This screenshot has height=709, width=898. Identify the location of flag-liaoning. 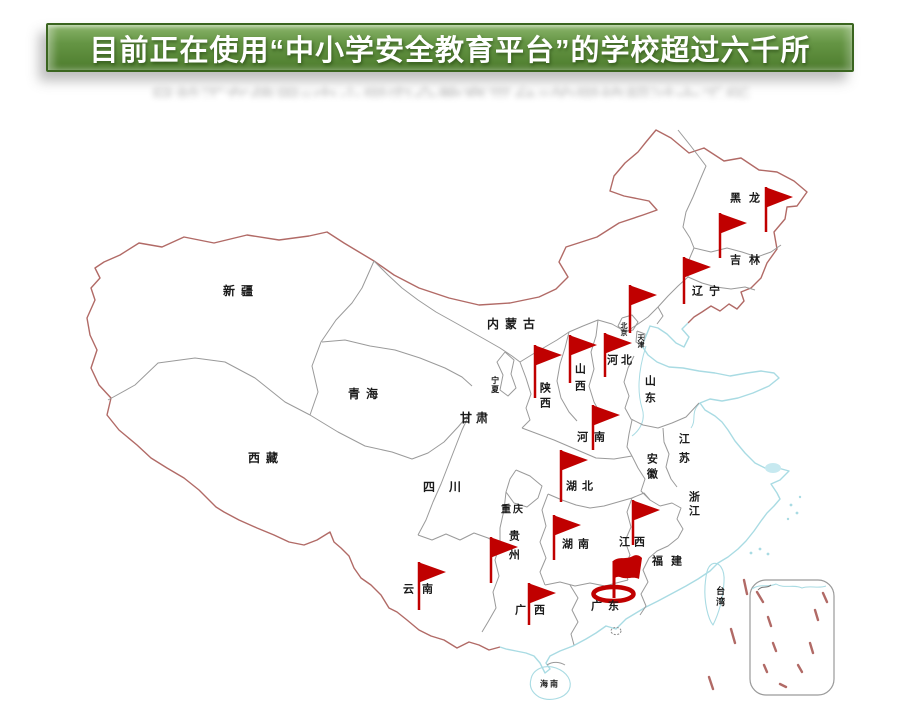
(696, 280).